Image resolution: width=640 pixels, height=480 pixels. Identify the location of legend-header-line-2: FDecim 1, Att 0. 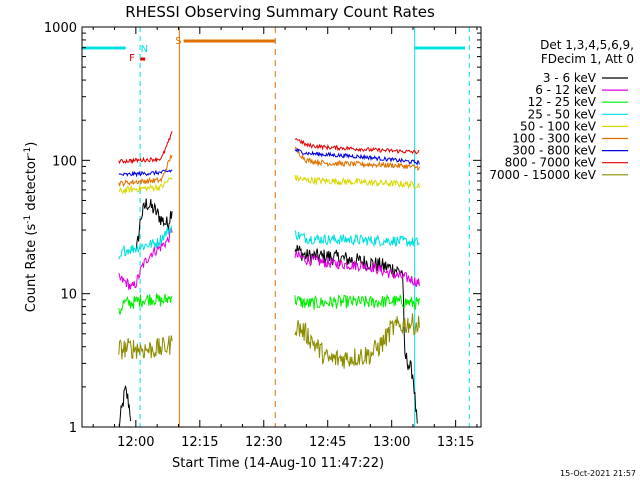
(587, 59).